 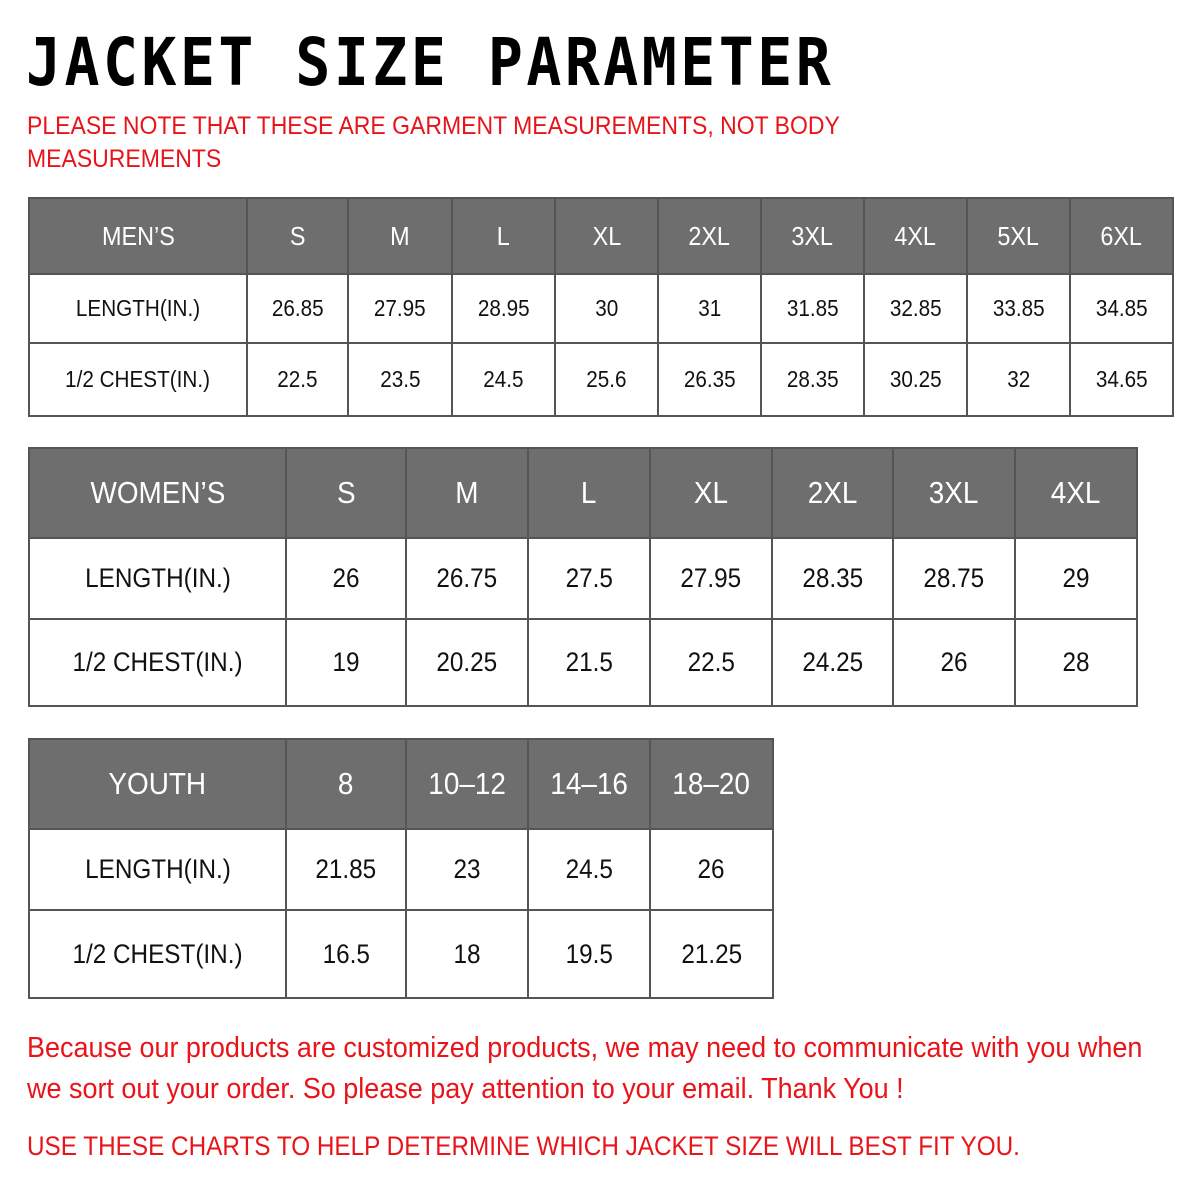 I want to click on measurement-cell: 21.5, so click(x=589, y=662).